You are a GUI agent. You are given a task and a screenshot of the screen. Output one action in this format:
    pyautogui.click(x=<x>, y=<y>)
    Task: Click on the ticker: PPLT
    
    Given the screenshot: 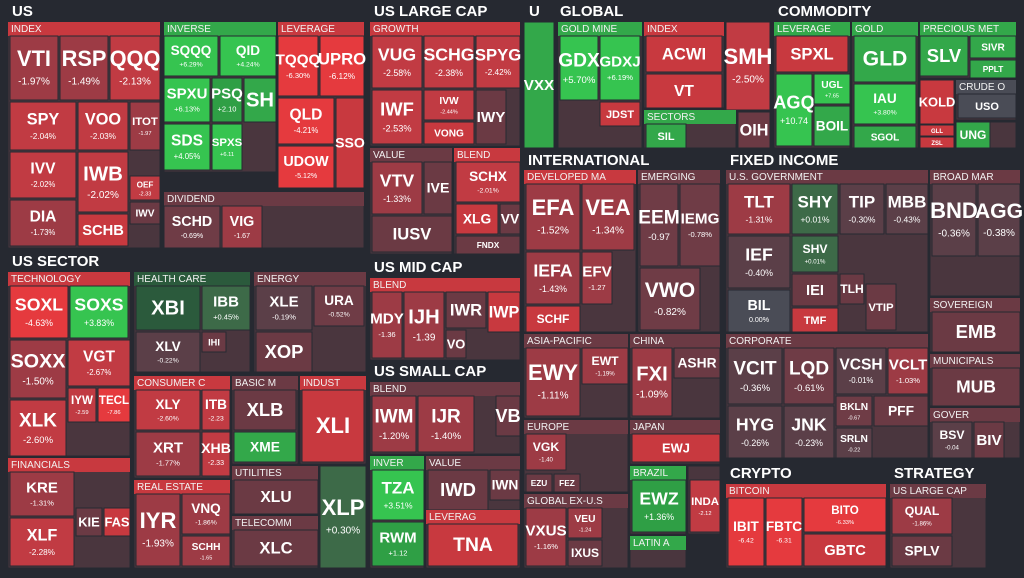 What is the action you would take?
    pyautogui.click(x=993, y=69)
    